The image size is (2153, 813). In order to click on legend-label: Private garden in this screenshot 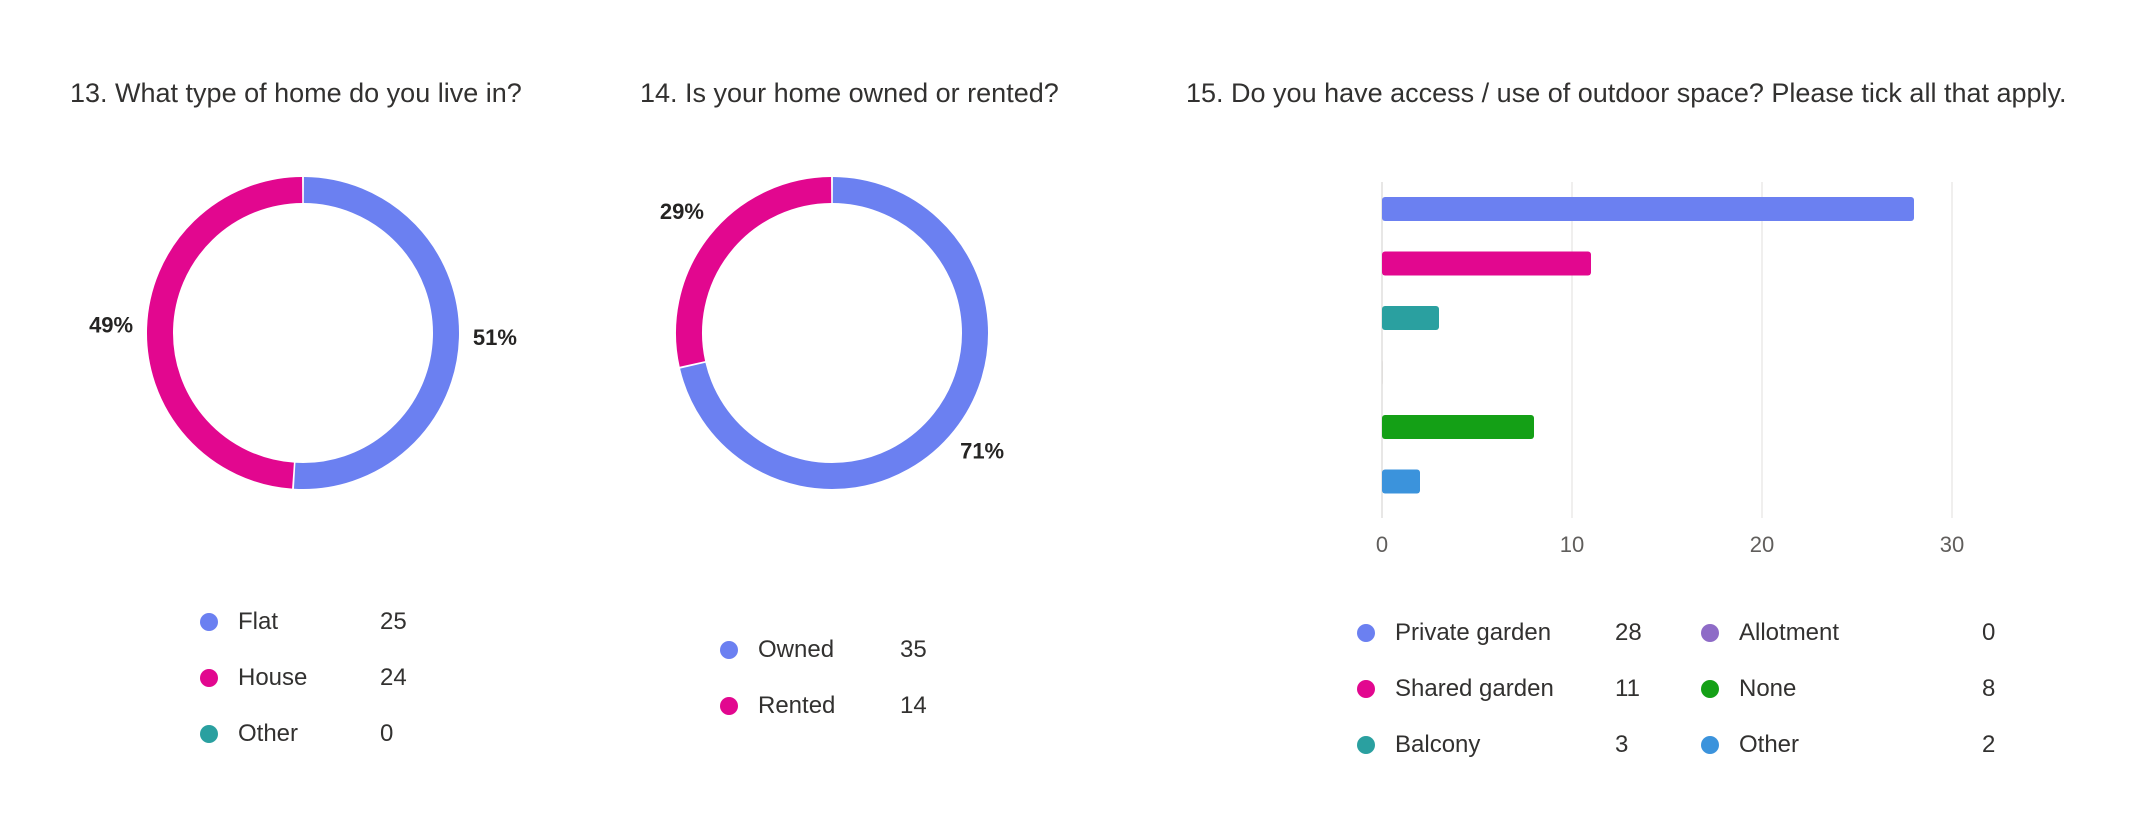, I will do `click(1473, 632)`.